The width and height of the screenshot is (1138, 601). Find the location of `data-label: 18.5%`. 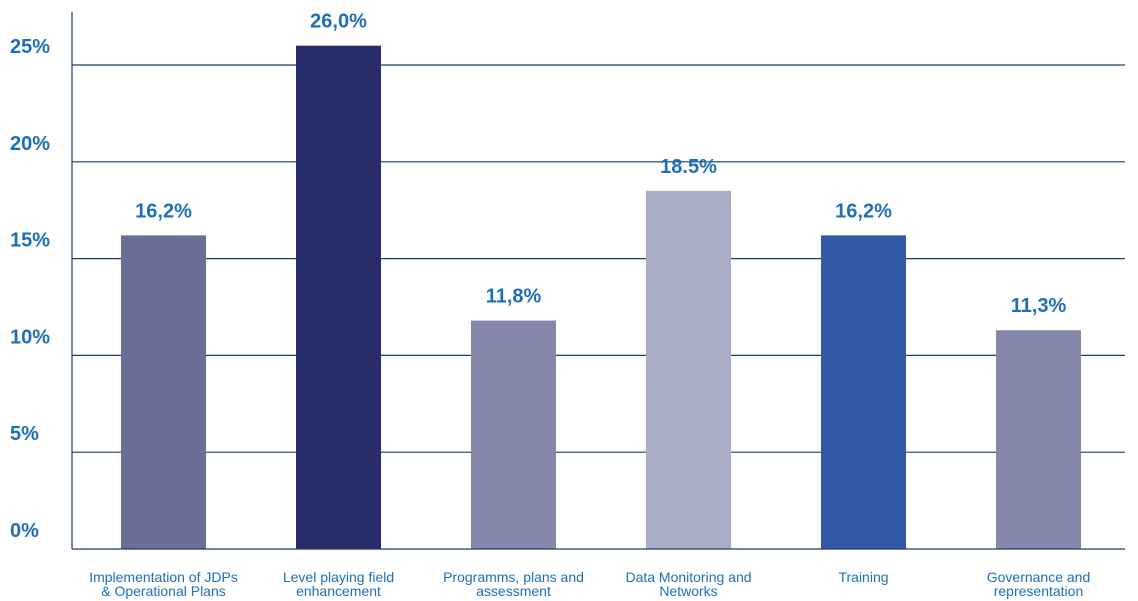

data-label: 18.5% is located at coordinates (688, 167).